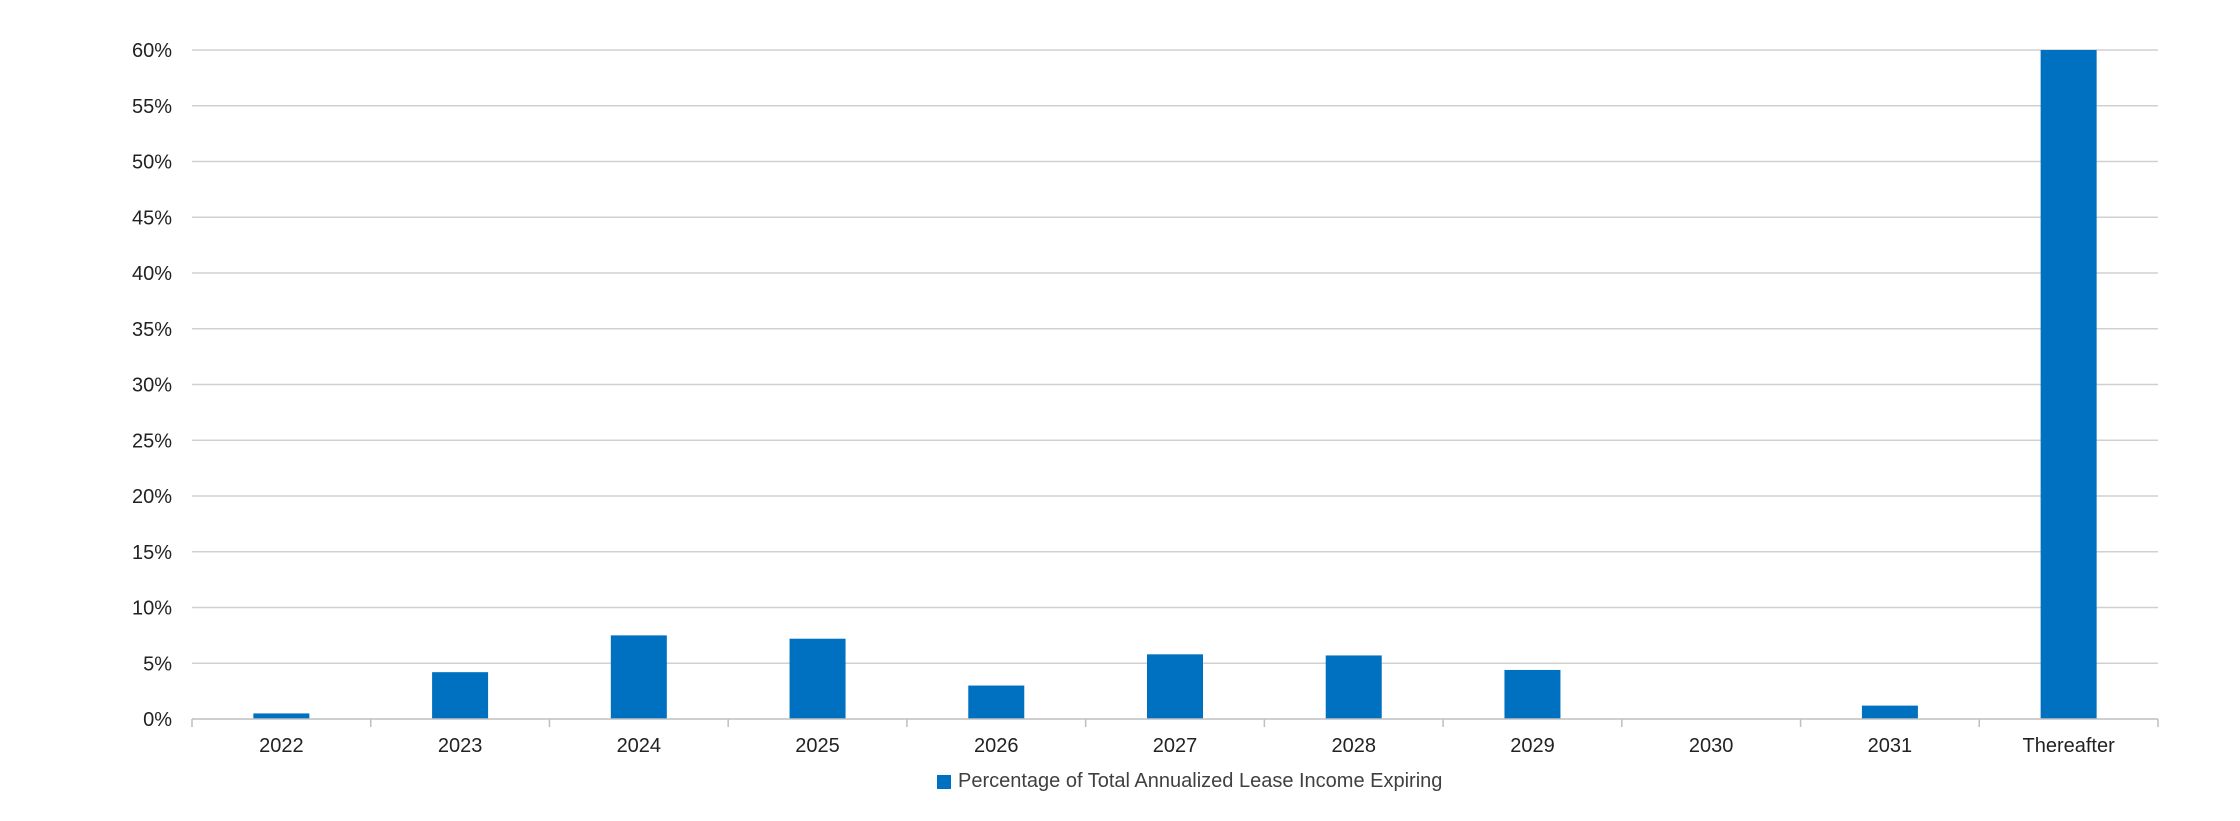 The image size is (2240, 821). I want to click on x-tick-label: 2031, so click(1890, 746).